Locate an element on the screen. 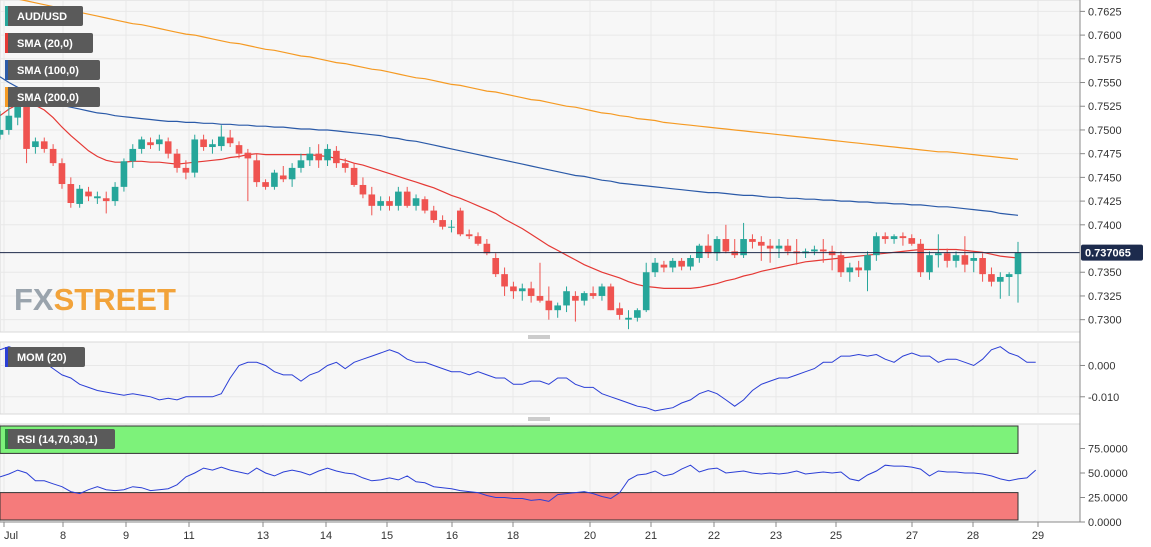 The image size is (1151, 547). legend-main-1-box is located at coordinates (49, 43).